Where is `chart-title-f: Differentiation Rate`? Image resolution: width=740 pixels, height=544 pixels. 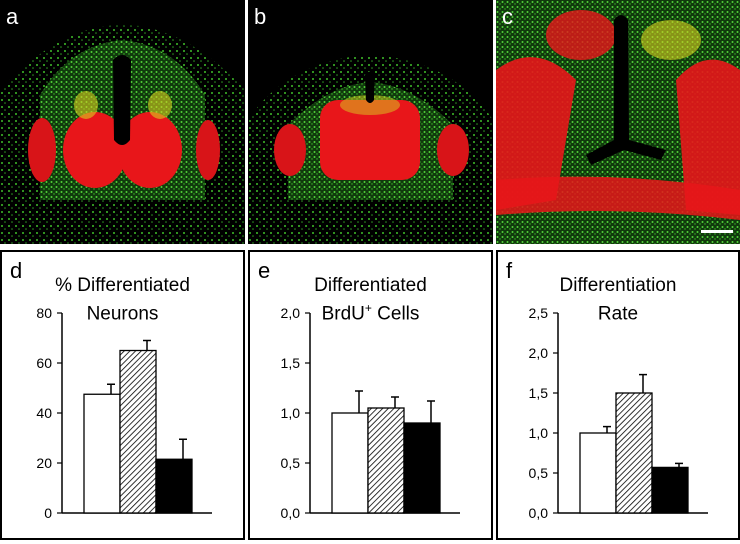 chart-title-f: Differentiation Rate is located at coordinates (618, 299).